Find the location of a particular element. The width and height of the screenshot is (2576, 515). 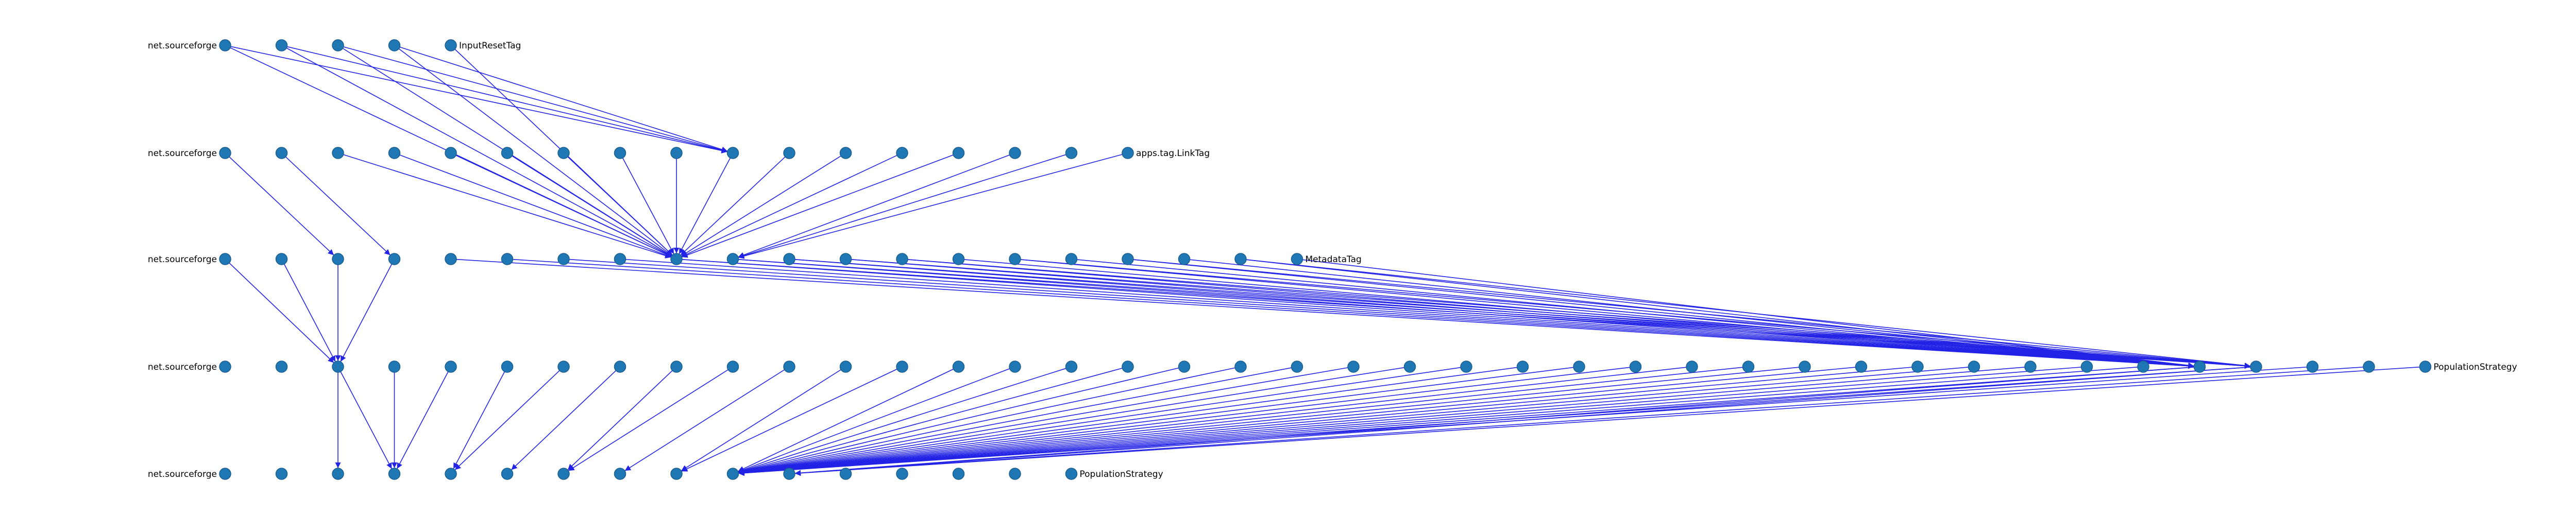

node-label: MetadataTag is located at coordinates (1334, 259).